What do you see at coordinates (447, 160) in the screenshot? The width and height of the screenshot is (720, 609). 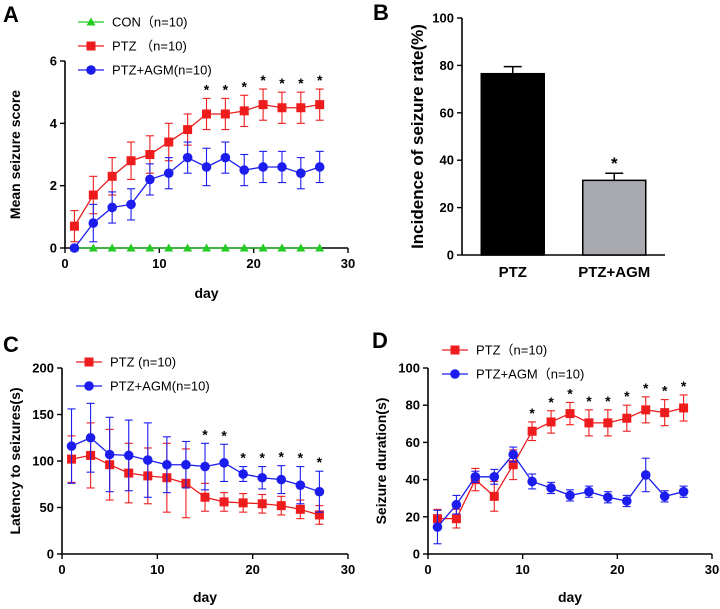 I see `y-tick-label: 40` at bounding box center [447, 160].